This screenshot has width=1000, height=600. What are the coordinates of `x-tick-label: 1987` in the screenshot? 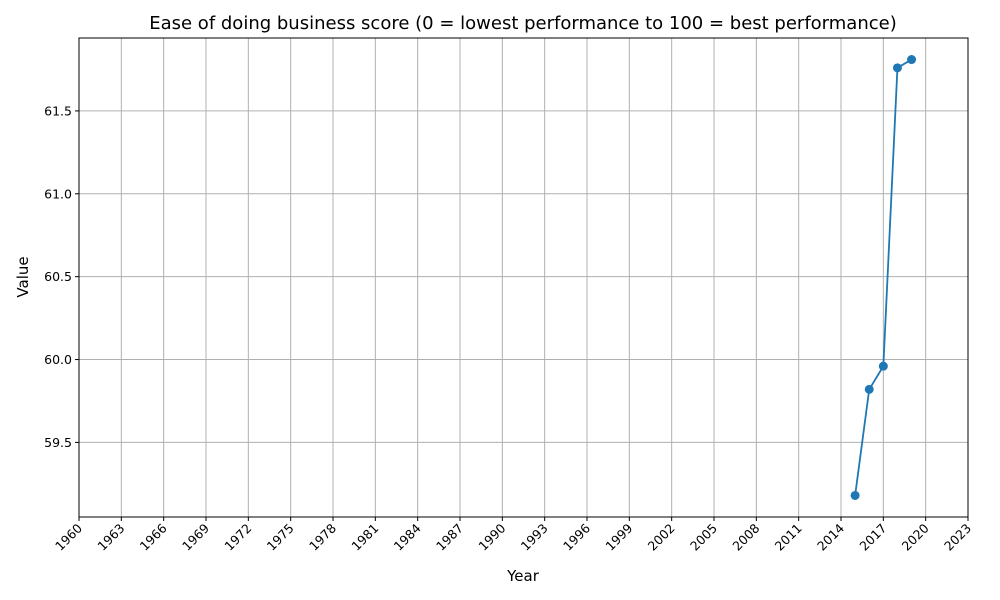 It's located at (449, 537).